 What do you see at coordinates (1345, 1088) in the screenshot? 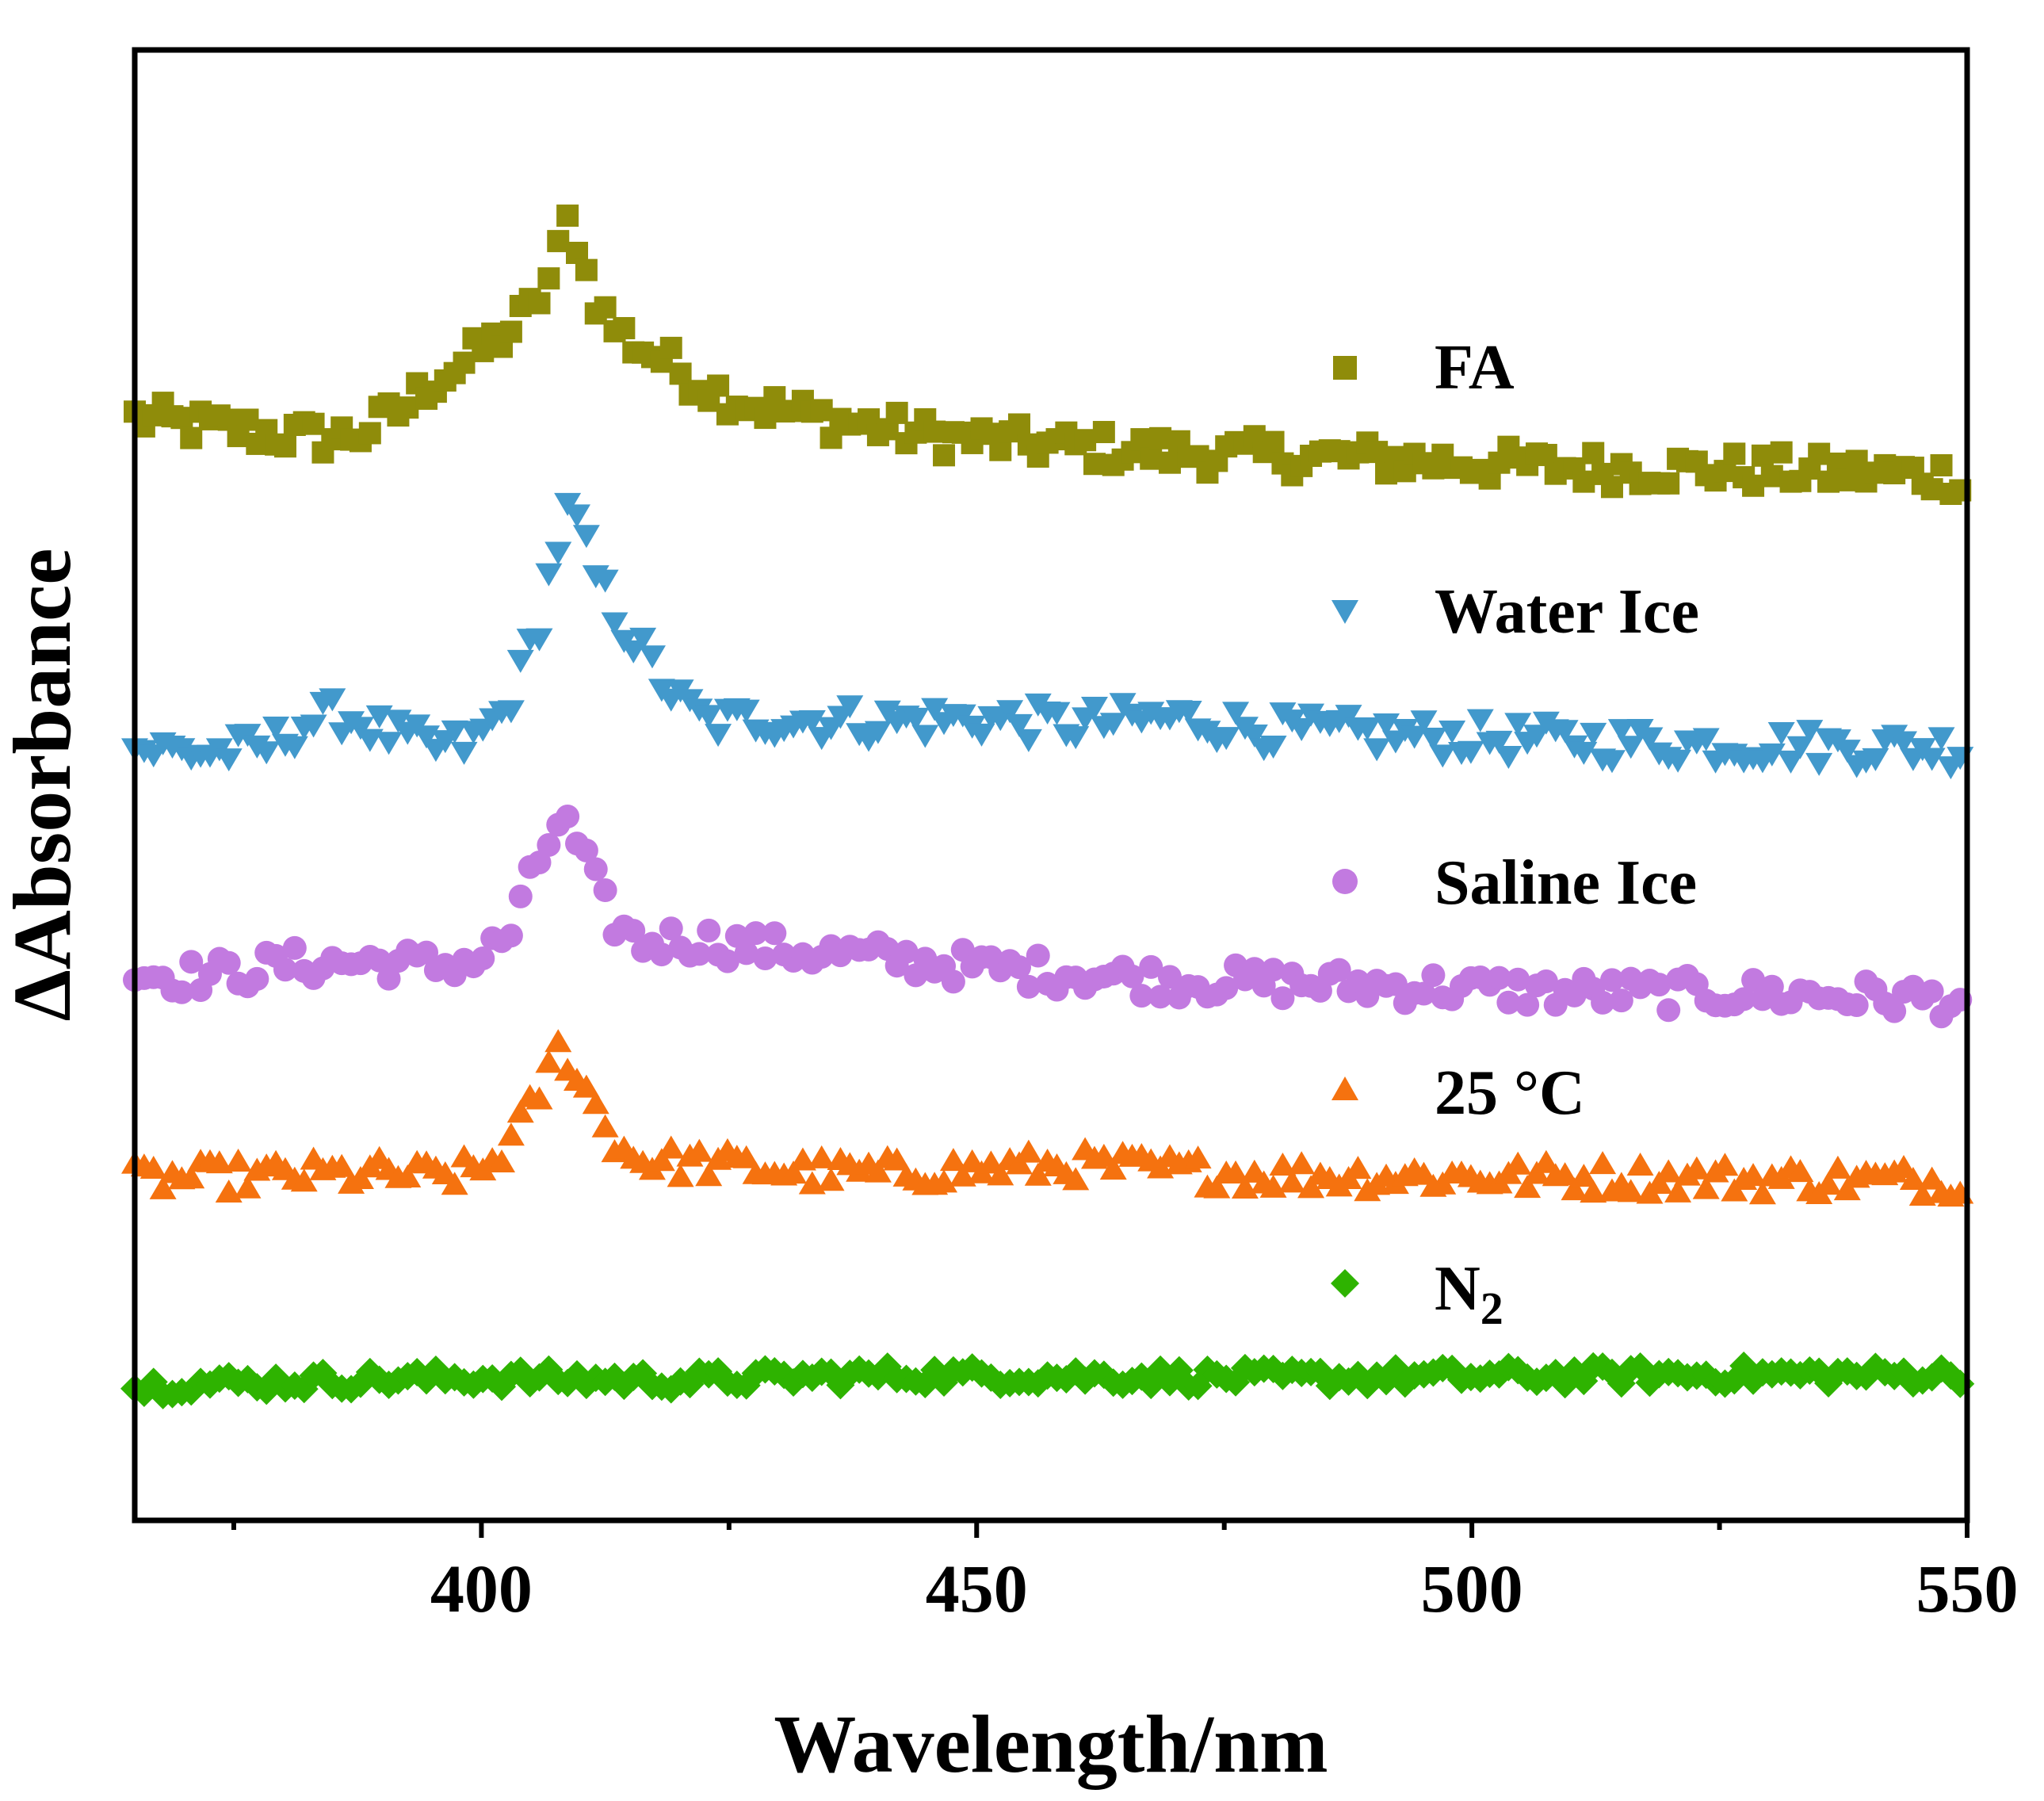
I see `legend-marker-25c` at bounding box center [1345, 1088].